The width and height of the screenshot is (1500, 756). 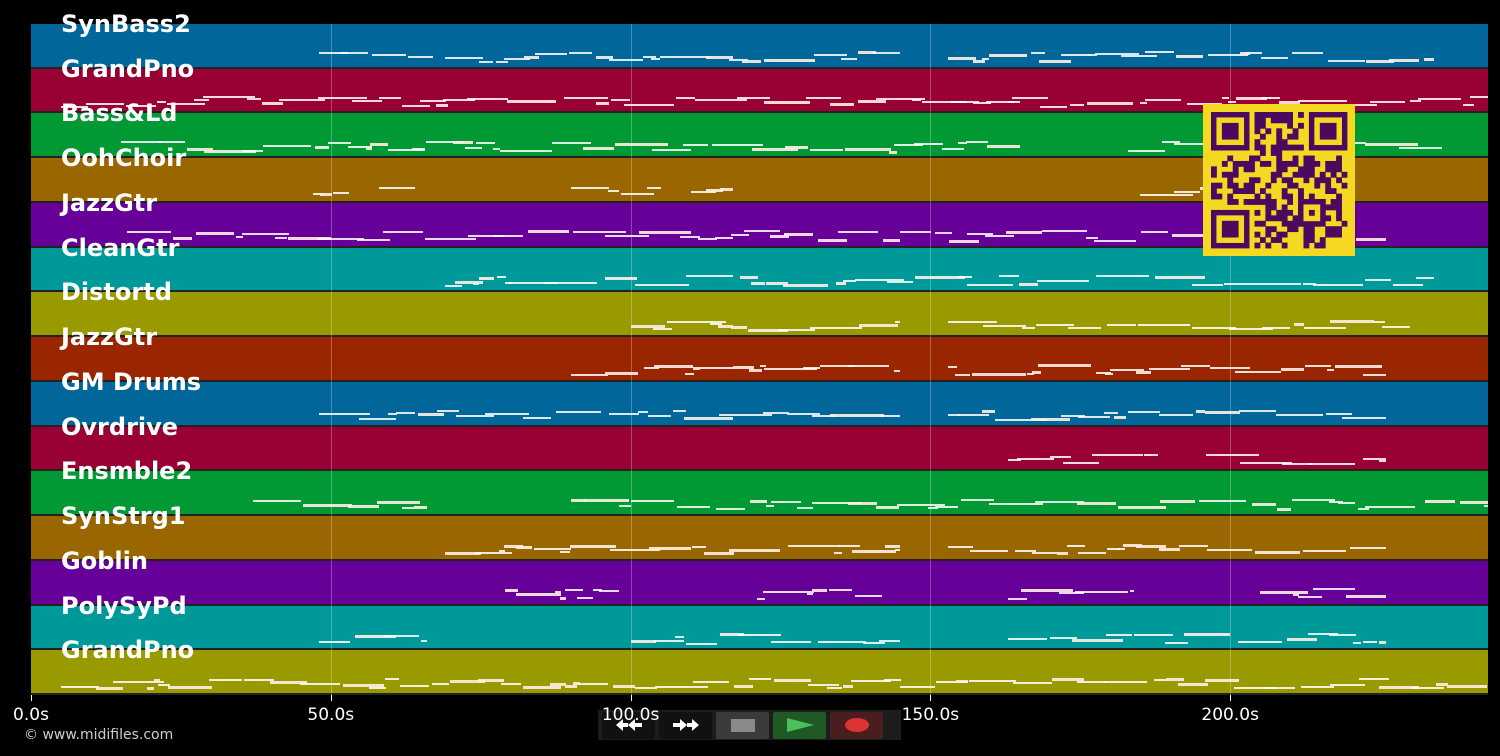 I want to click on track-name-label: Ensmble2, so click(x=127, y=471).